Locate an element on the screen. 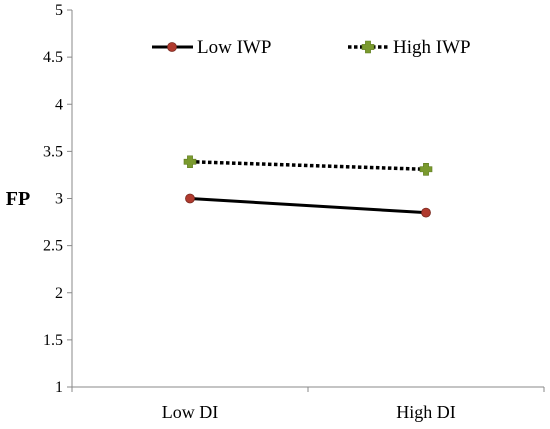 The height and width of the screenshot is (429, 550). y-tick-label: 3 is located at coordinates (59, 199).